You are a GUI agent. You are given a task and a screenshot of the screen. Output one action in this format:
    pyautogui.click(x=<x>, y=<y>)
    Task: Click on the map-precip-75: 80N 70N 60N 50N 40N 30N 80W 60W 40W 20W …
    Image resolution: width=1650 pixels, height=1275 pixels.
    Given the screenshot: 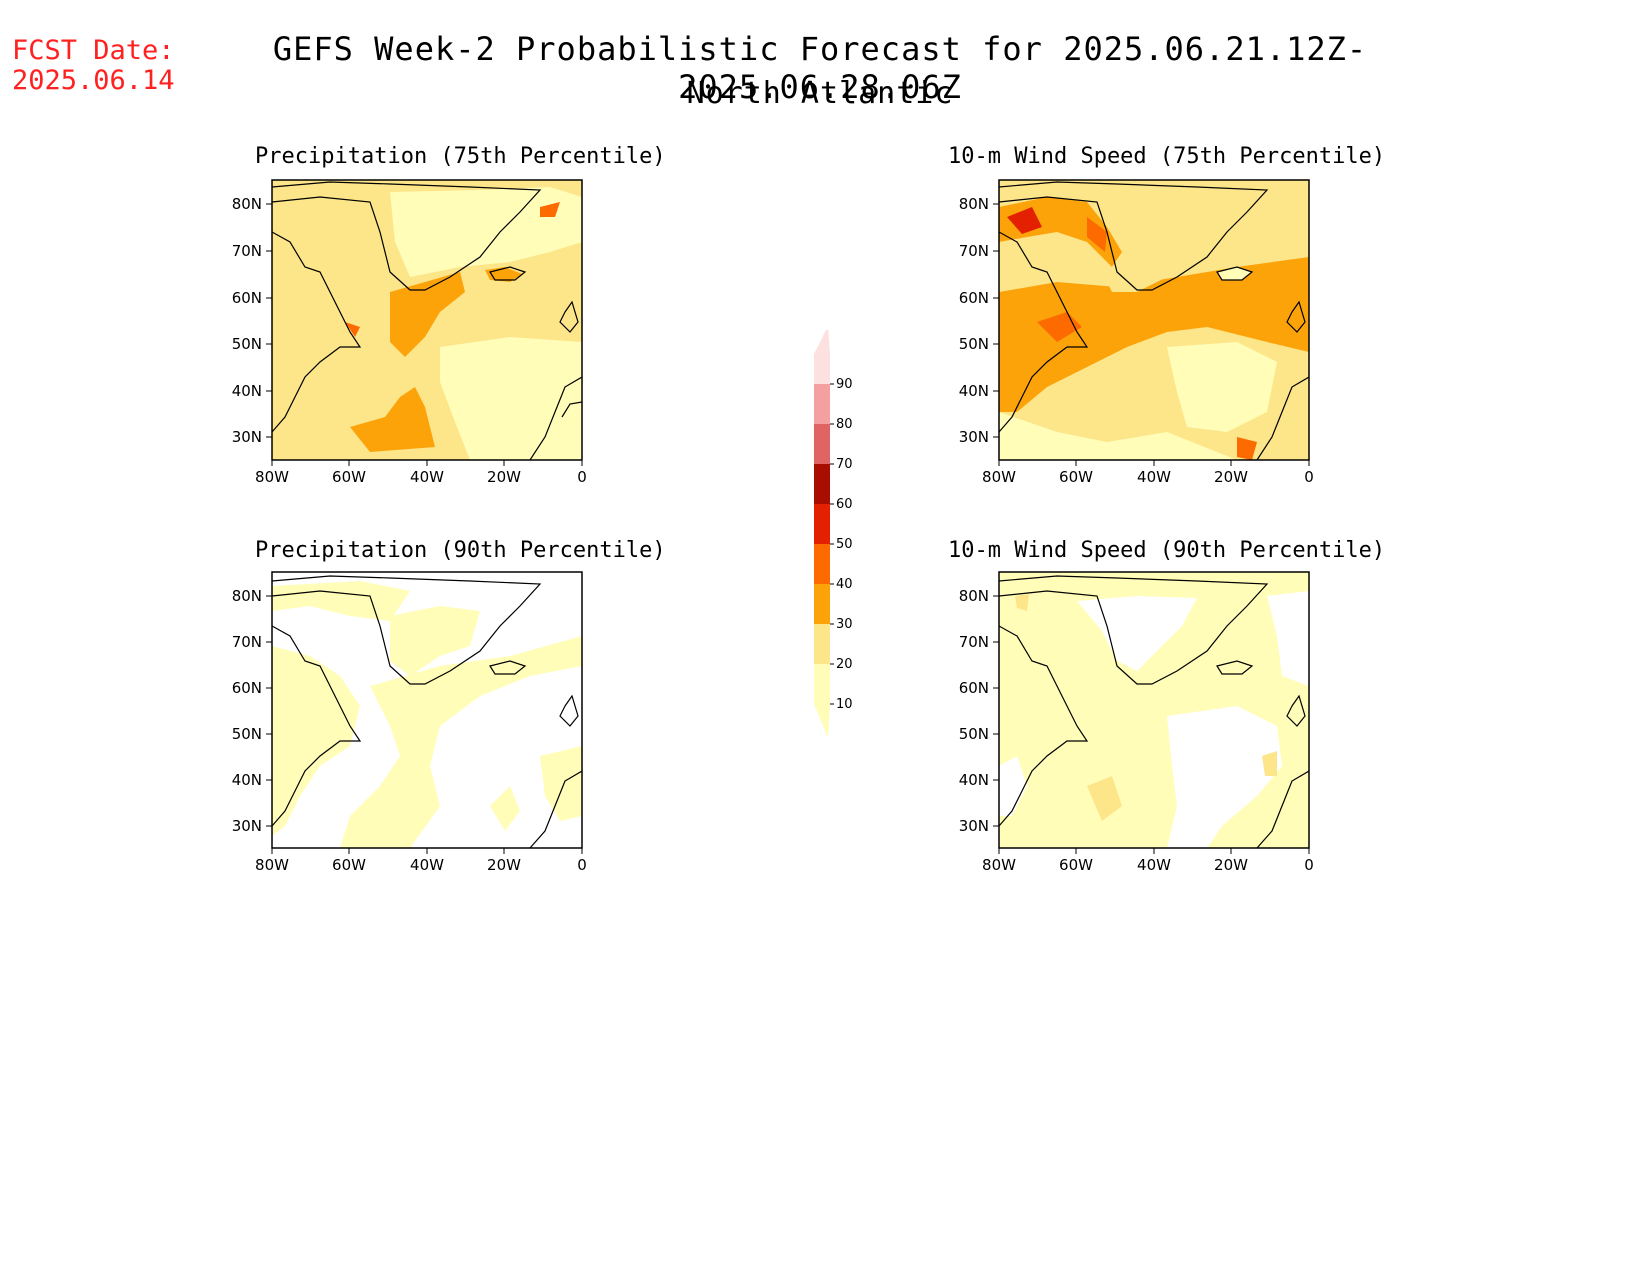 What is the action you would take?
    pyautogui.click(x=409, y=332)
    